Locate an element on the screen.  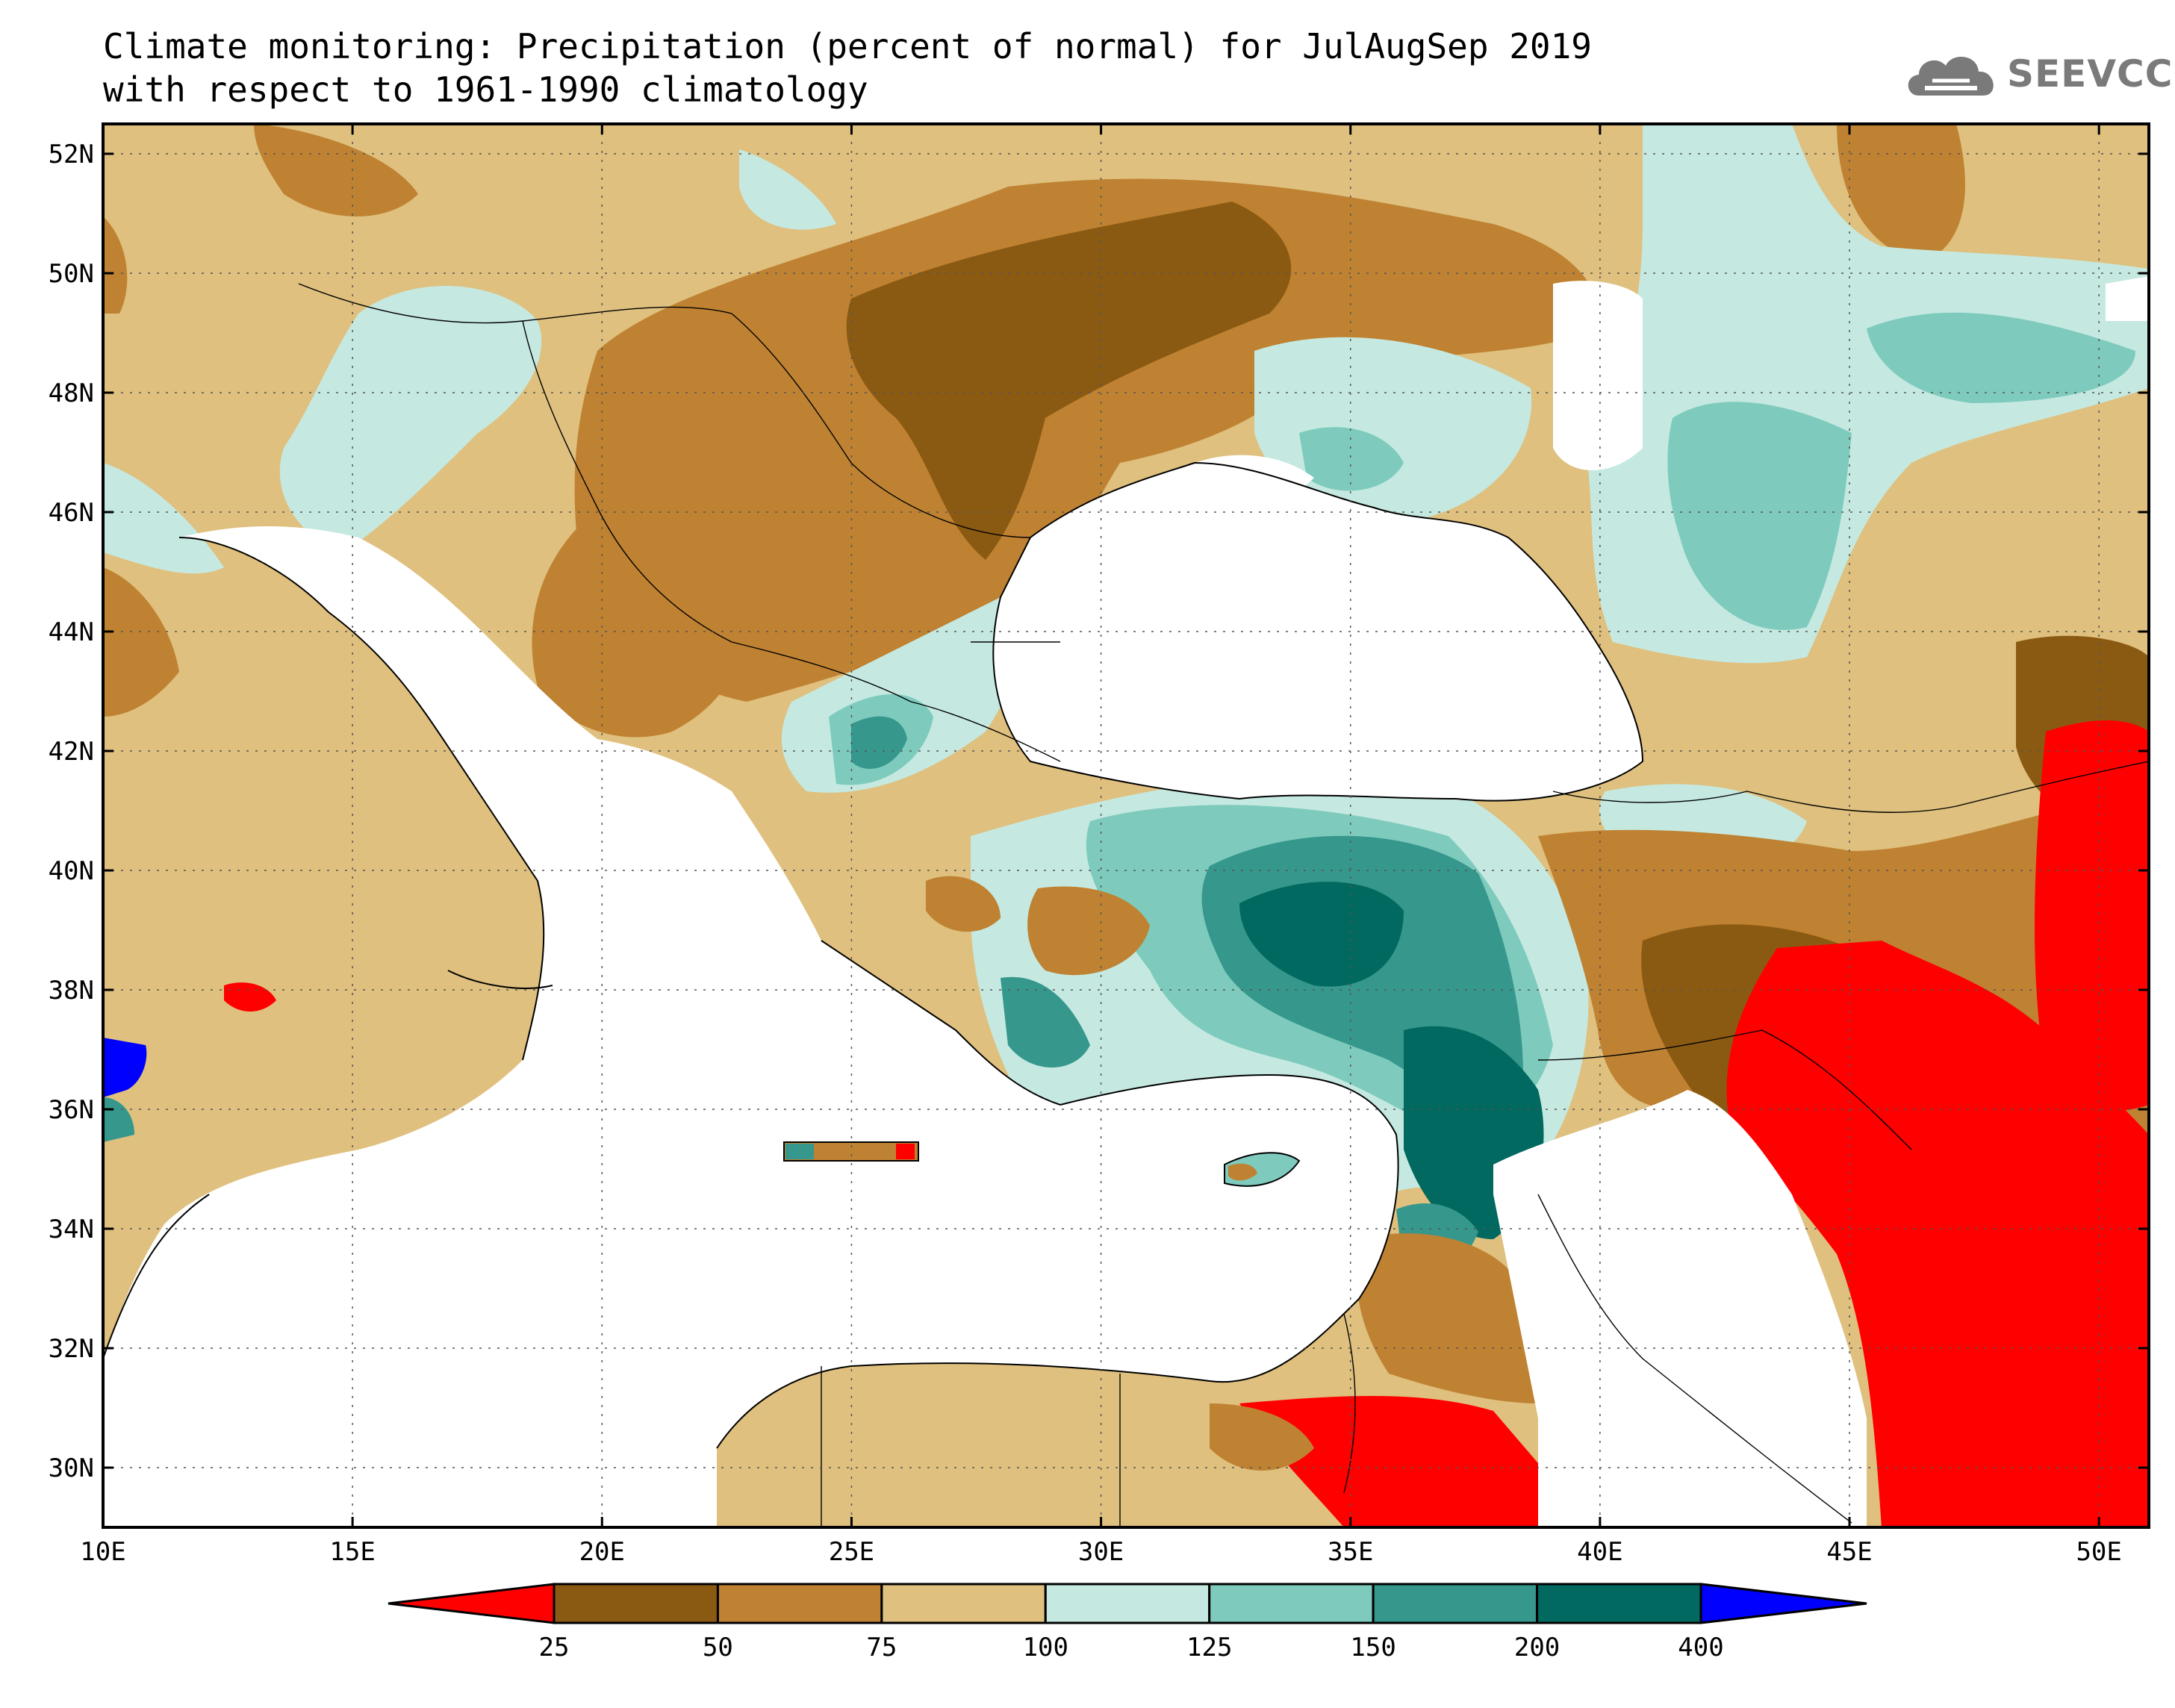
colorbar: 25 50 75 100 125 150 200 400 is located at coordinates (1127, 1622).